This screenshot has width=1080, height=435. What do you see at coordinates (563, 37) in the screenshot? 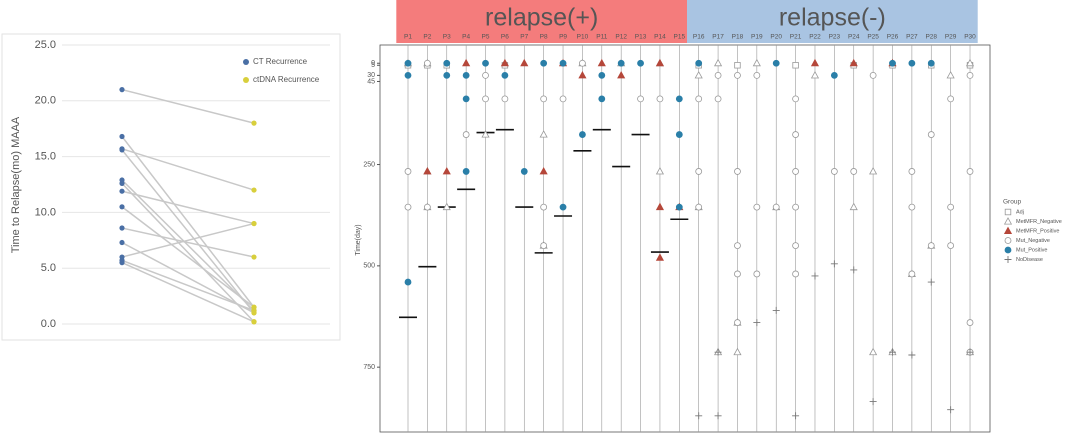
I see `x-tick-label: P9` at bounding box center [563, 37].